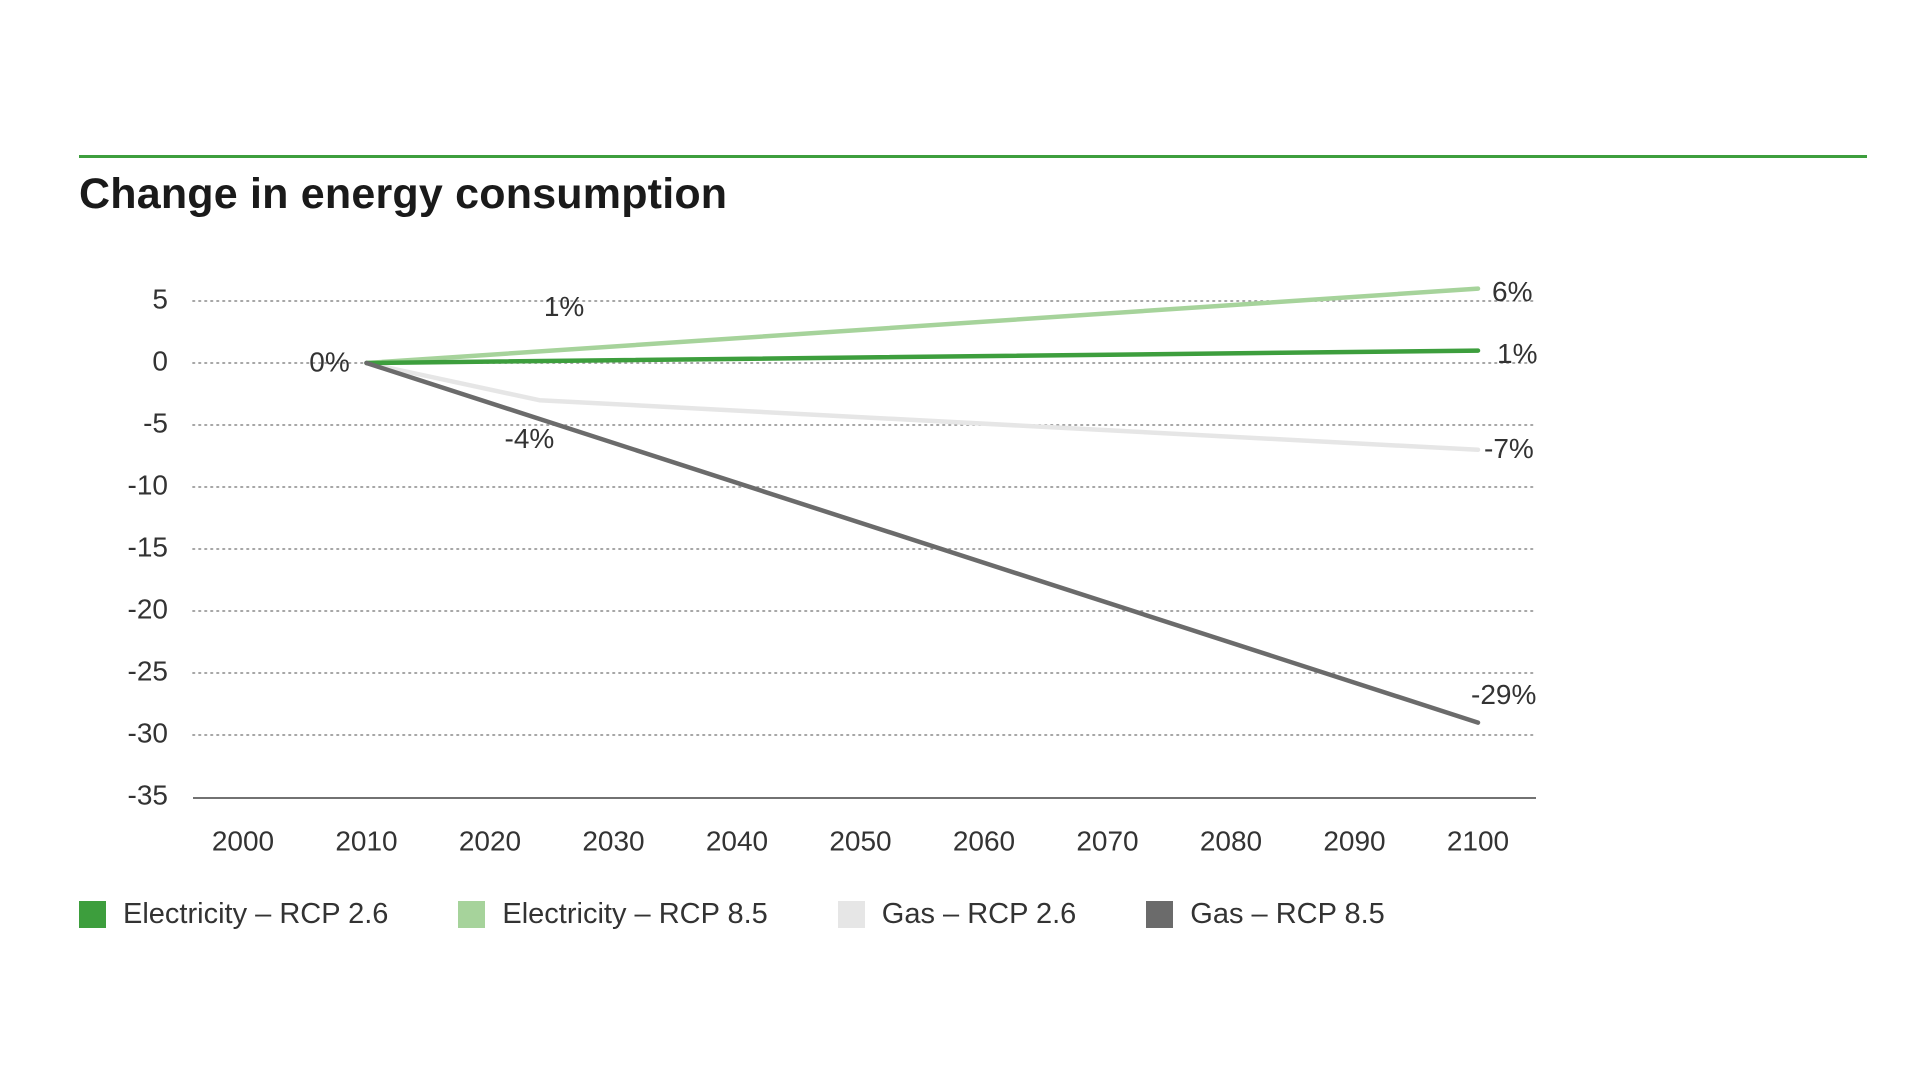 The image size is (1920, 1080). Describe the element at coordinates (1512, 291) in the screenshot. I see `data-label: 6%` at that location.